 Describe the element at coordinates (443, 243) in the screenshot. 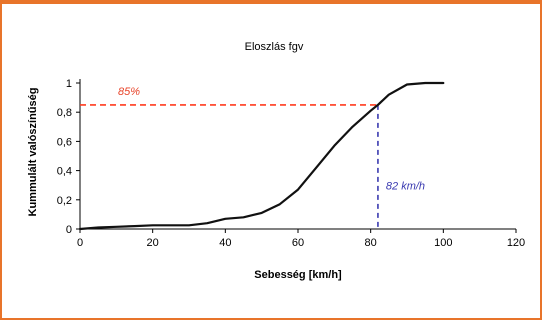

I see `x-tick-label: 100` at that location.